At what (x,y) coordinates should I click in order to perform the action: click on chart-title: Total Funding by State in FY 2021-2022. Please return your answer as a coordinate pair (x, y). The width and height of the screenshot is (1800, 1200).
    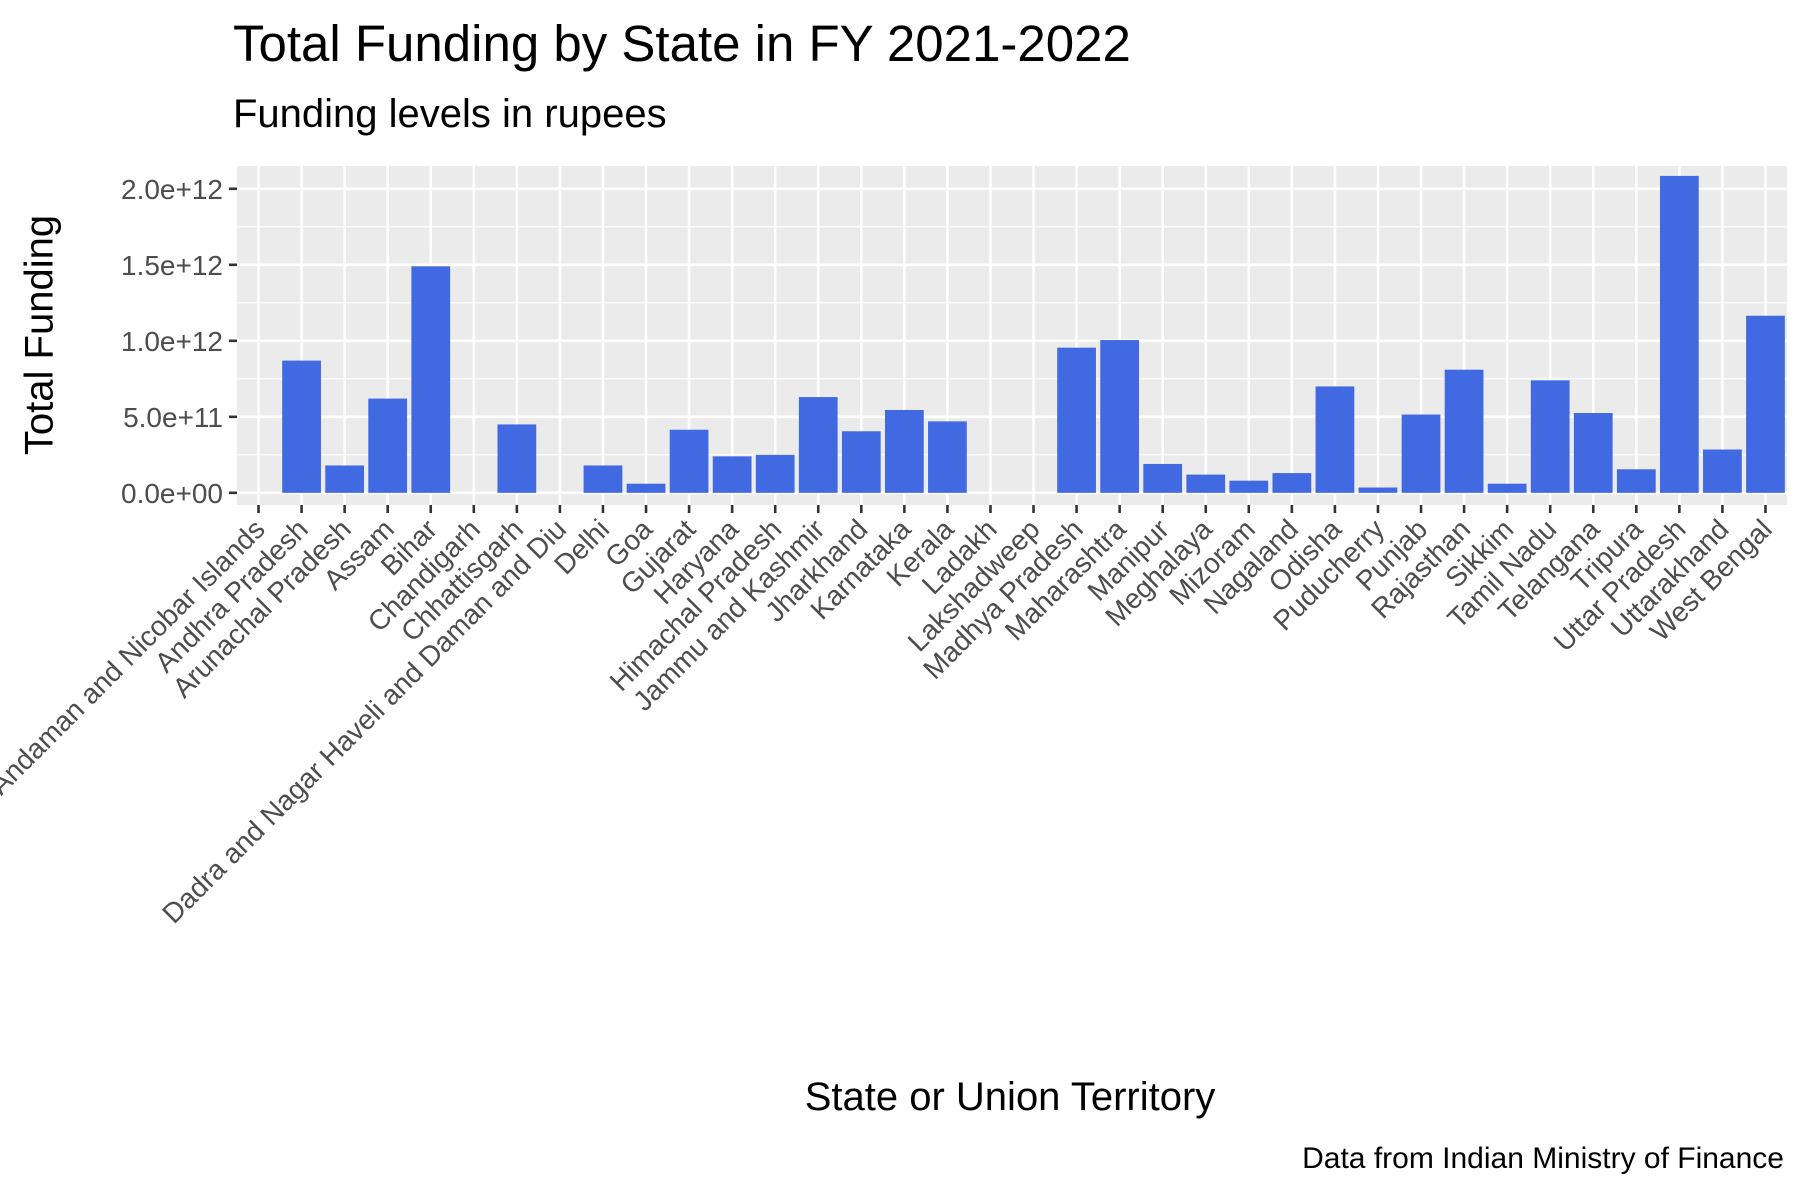
    Looking at the image, I should click on (682, 43).